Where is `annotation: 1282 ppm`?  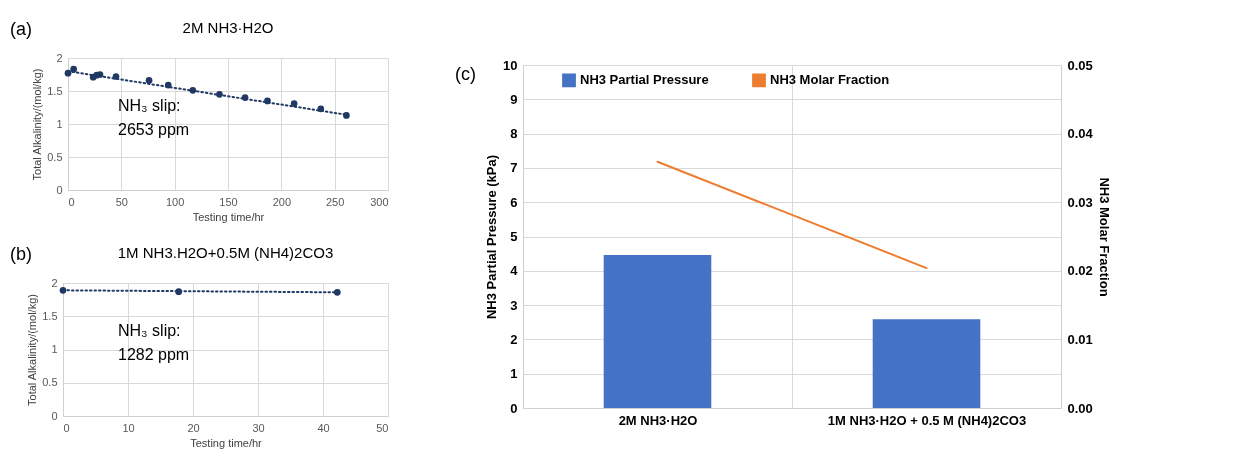
annotation: 1282 ppm is located at coordinates (154, 354).